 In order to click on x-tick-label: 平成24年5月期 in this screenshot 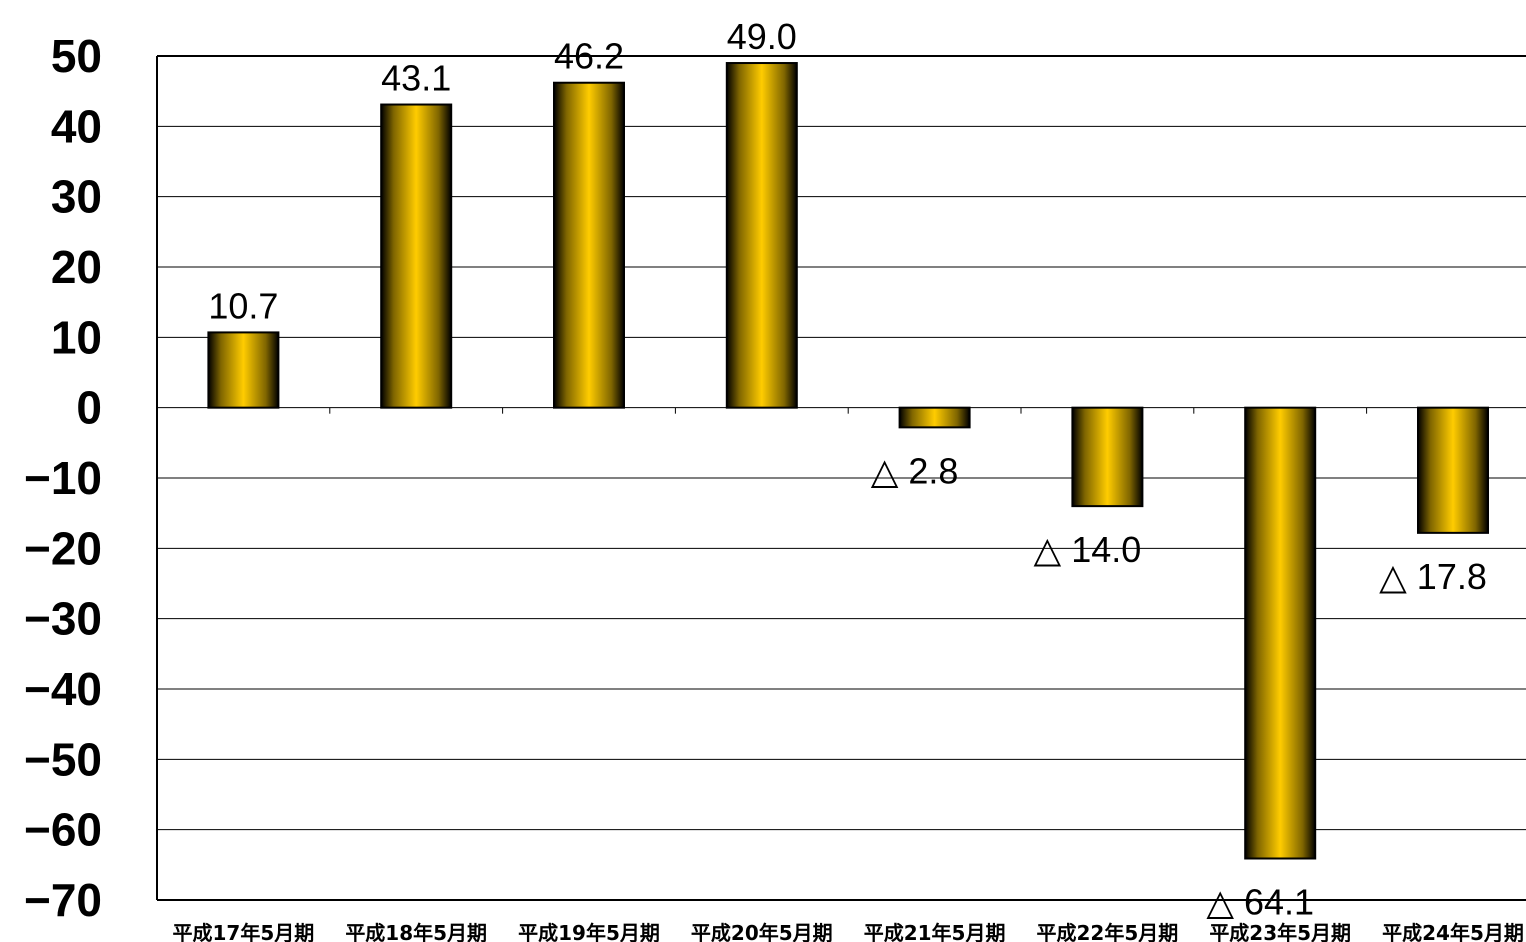, I will do `click(1453, 931)`.